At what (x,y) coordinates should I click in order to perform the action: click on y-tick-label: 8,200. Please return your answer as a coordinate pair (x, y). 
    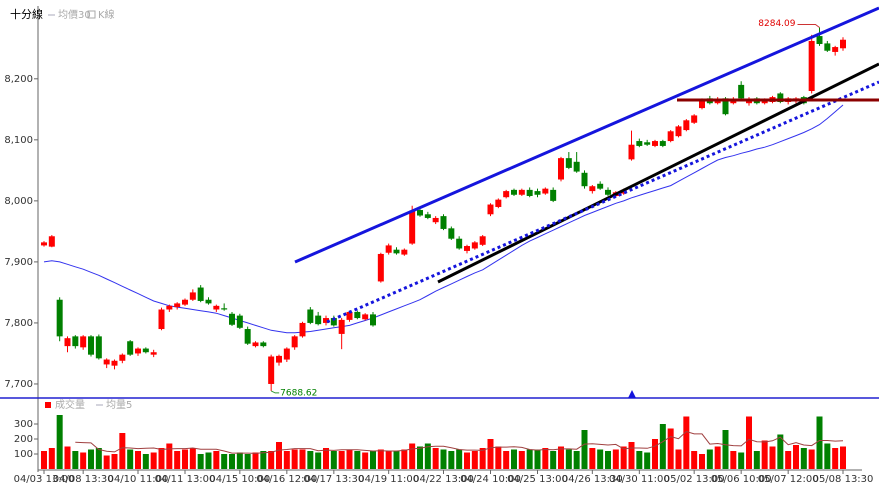
    Looking at the image, I should click on (18, 79).